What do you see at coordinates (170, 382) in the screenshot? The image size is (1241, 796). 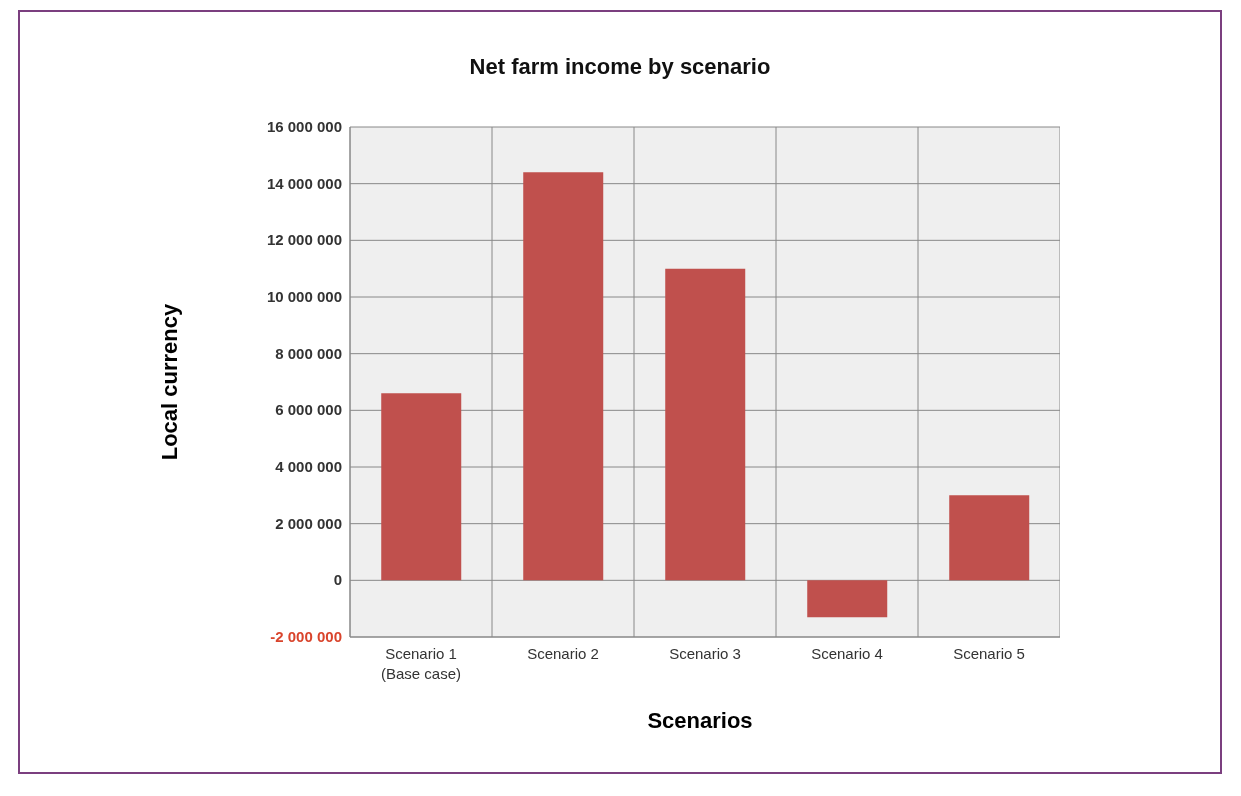 I see `y-axis-title: Local currency` at bounding box center [170, 382].